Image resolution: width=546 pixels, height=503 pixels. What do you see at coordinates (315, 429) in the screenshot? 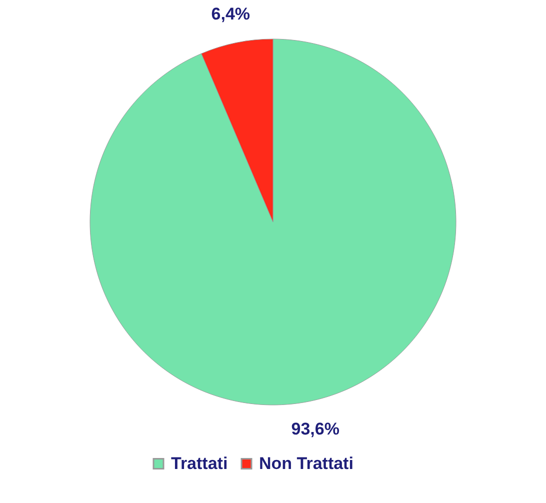
I see `data-label: 93,6%` at bounding box center [315, 429].